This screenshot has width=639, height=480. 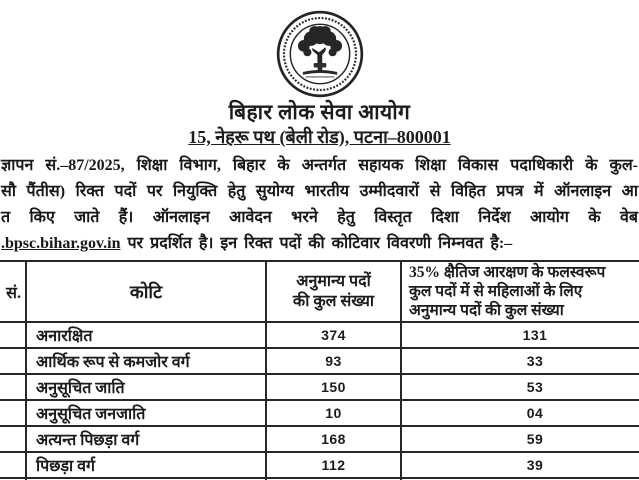 I want to click on header-women-line1: 35% क्षैतिज आरक्षण के फलस्वरूप, so click(x=507, y=272).